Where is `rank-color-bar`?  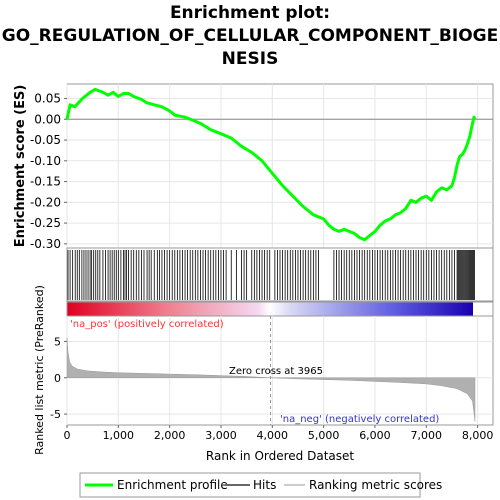 rank-color-bar is located at coordinates (270, 309).